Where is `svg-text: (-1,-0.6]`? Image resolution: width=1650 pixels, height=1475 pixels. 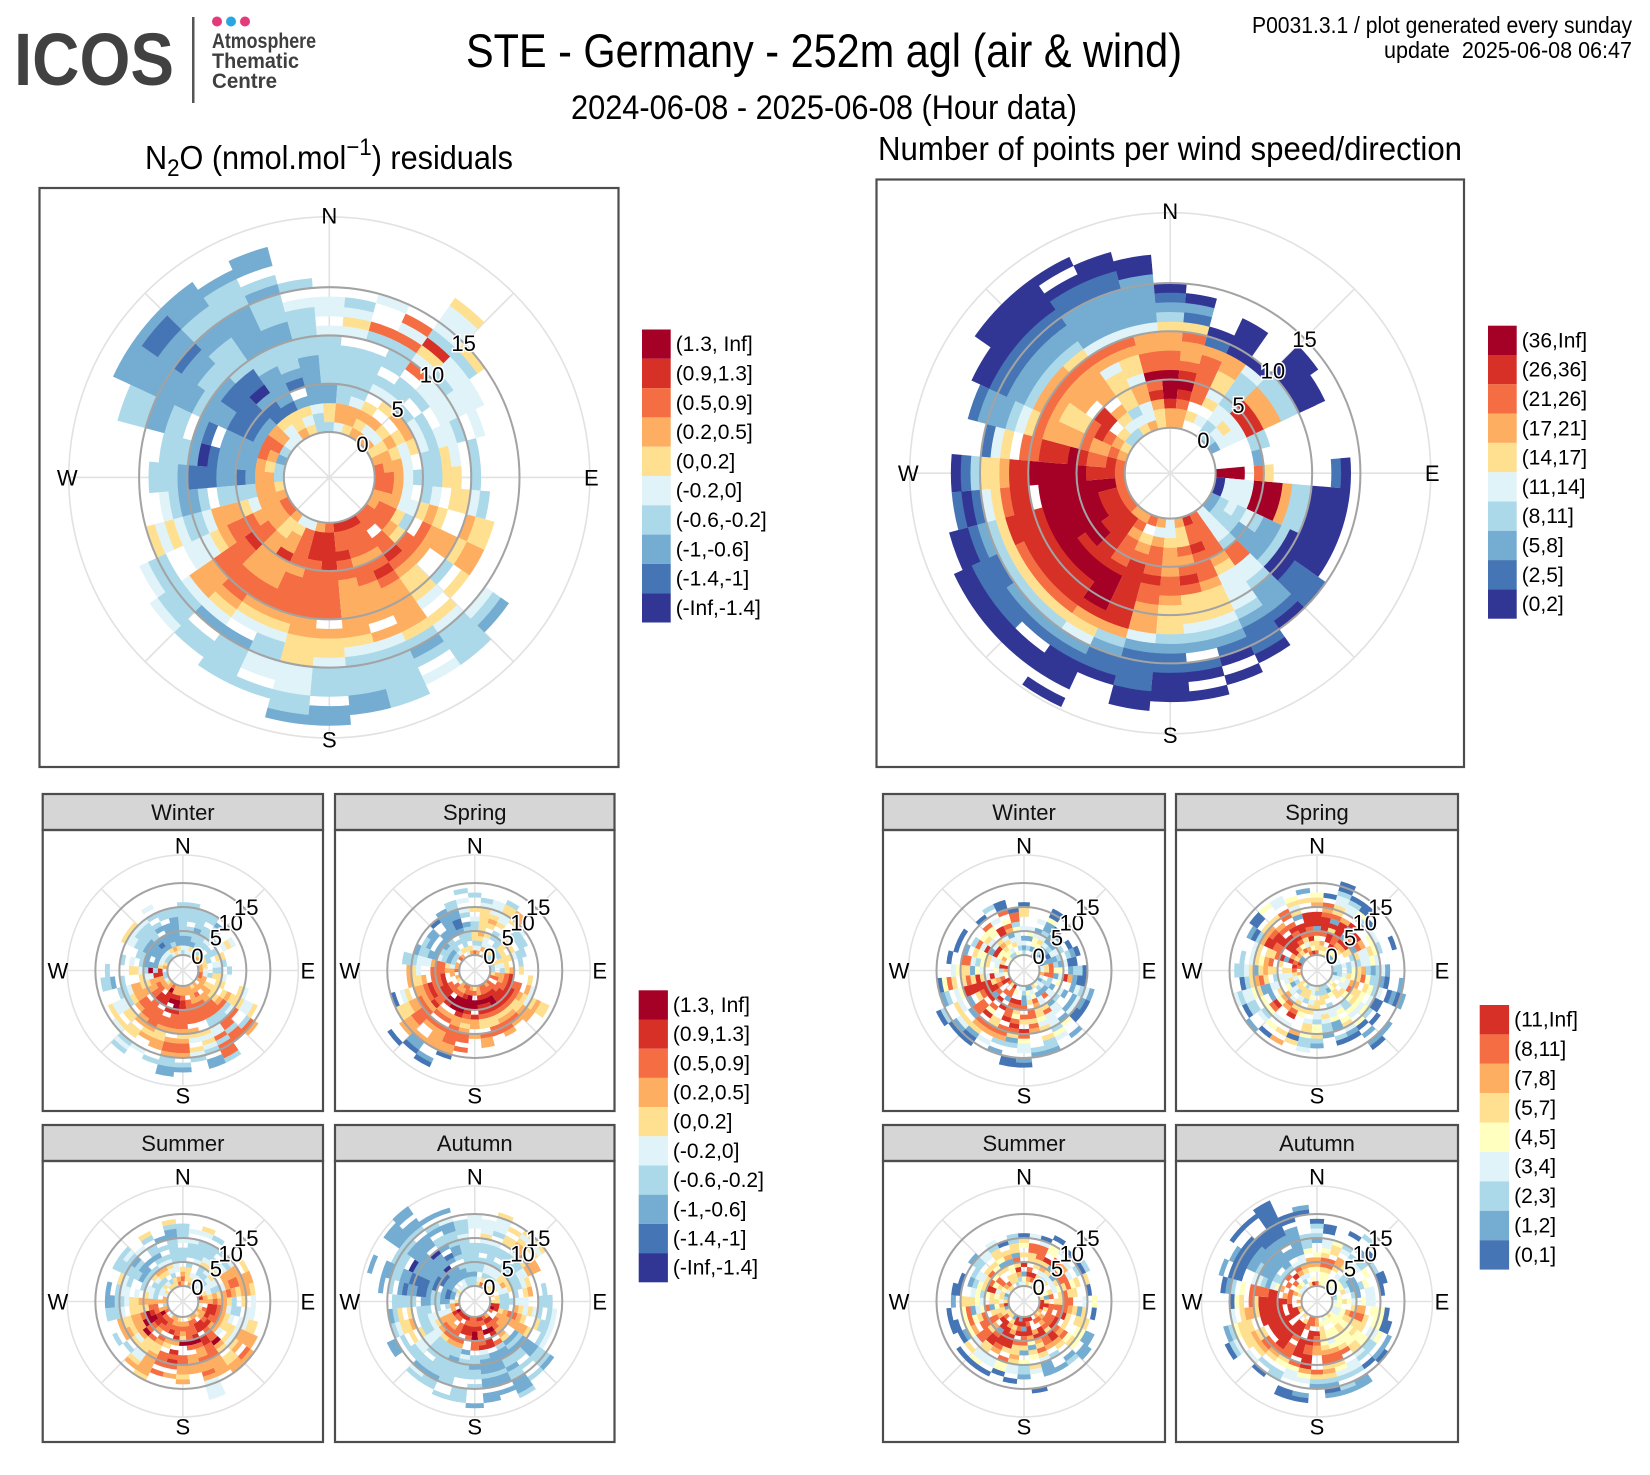
svg-text: (-1,-0.6] is located at coordinates (710, 1209).